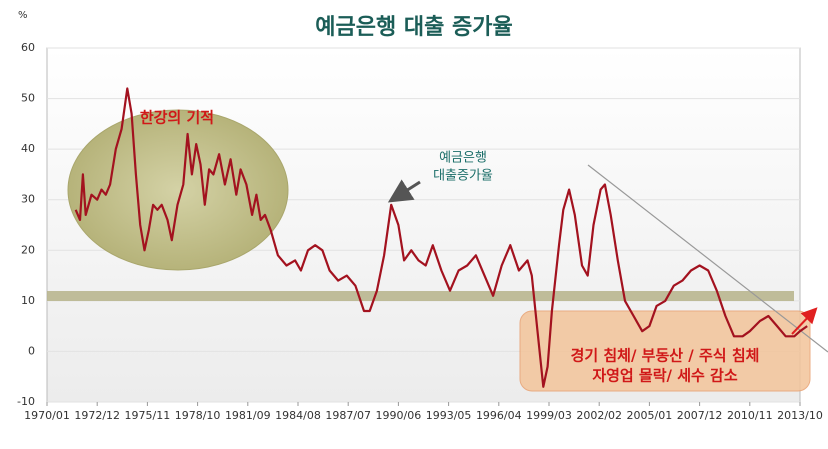 Image resolution: width=828 pixels, height=449 pixels. Describe the element at coordinates (28, 300) in the screenshot. I see `y-tick-label: 10` at that location.